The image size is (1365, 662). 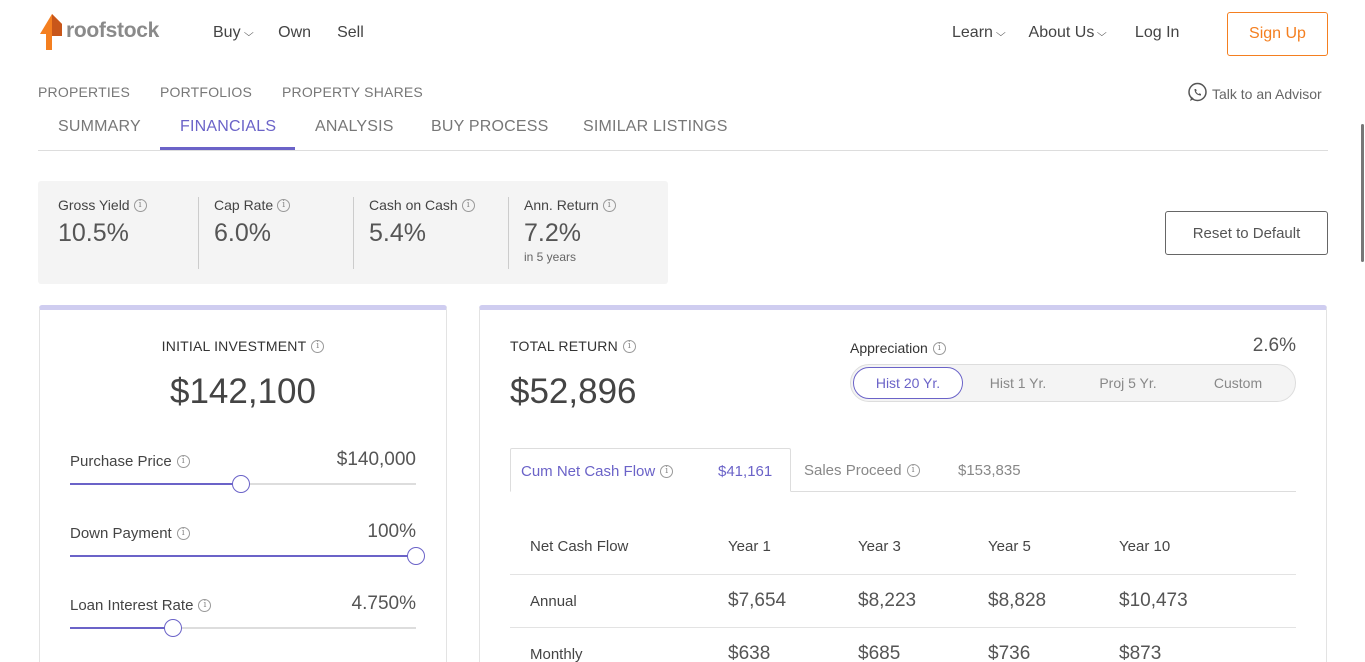 I want to click on tab-similar-listings: SIMILAR LISTINGS, so click(x=655, y=126).